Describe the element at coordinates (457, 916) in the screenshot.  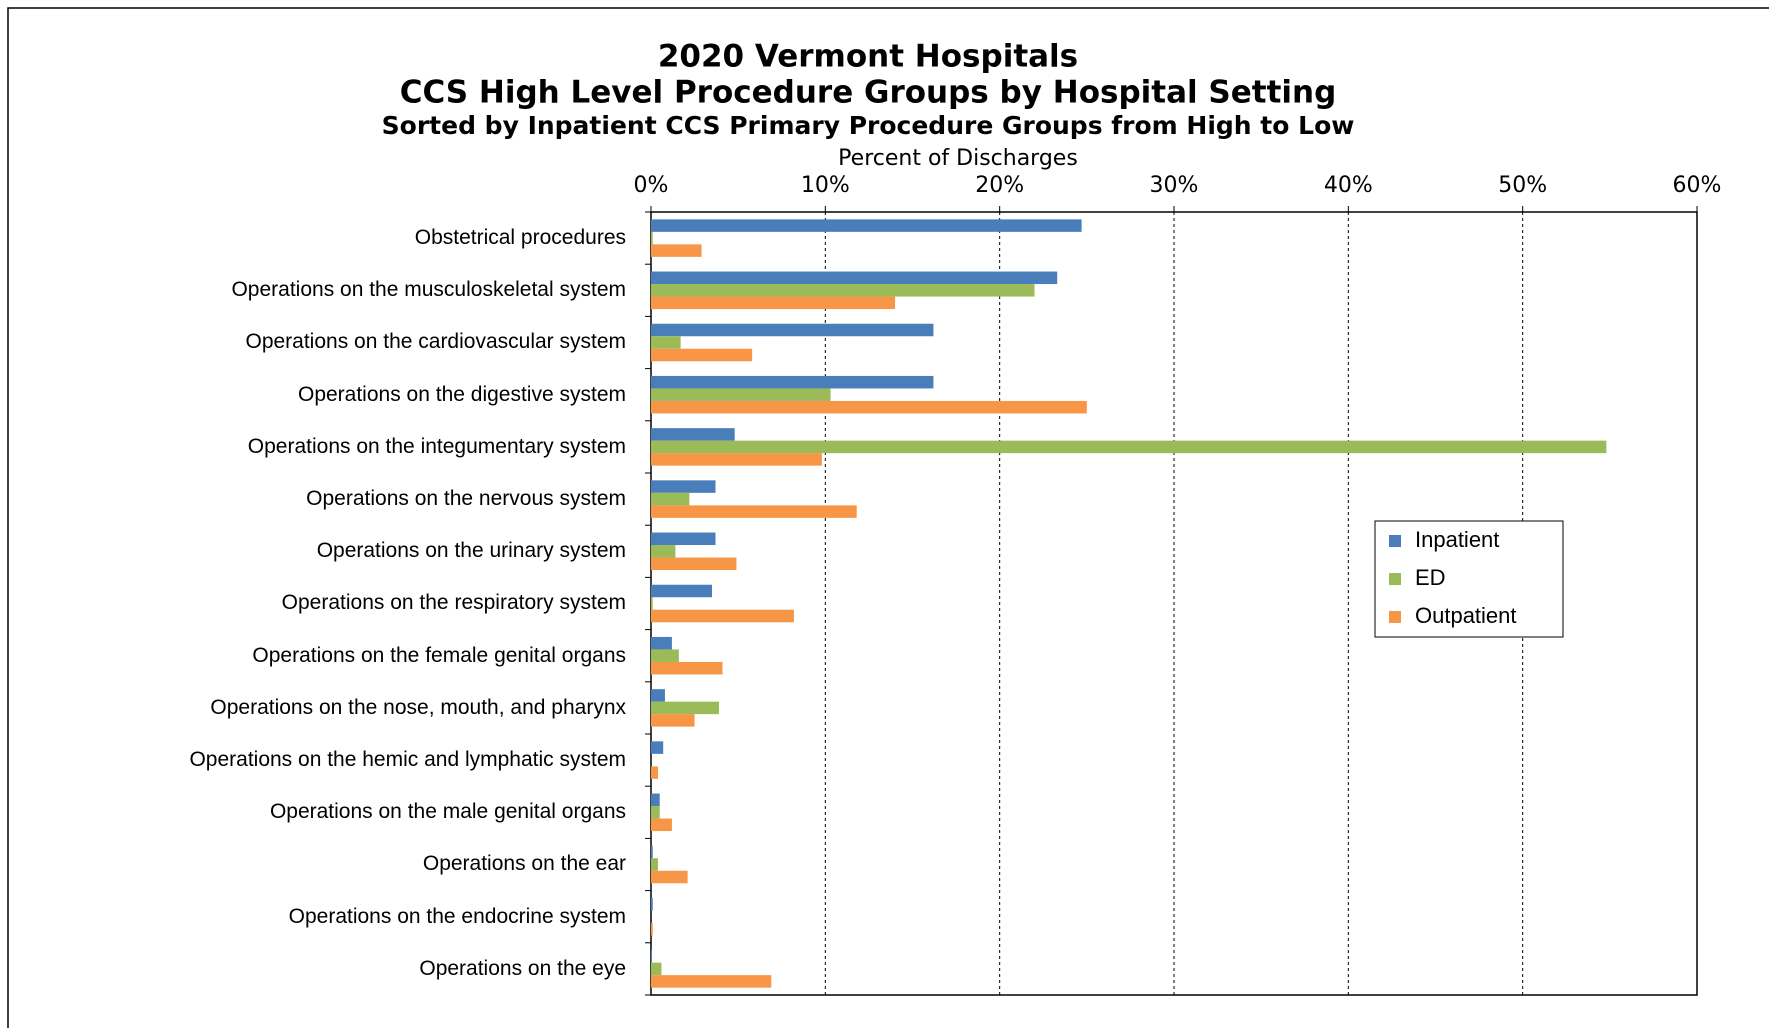
I see `y-tick-label: Operations on the endocrine system` at that location.